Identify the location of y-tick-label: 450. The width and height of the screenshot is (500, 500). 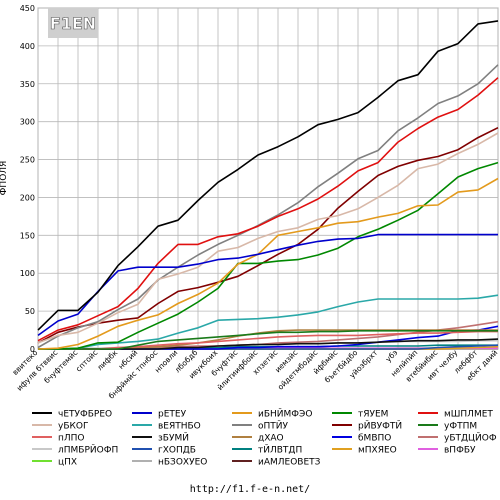
(27, 8).